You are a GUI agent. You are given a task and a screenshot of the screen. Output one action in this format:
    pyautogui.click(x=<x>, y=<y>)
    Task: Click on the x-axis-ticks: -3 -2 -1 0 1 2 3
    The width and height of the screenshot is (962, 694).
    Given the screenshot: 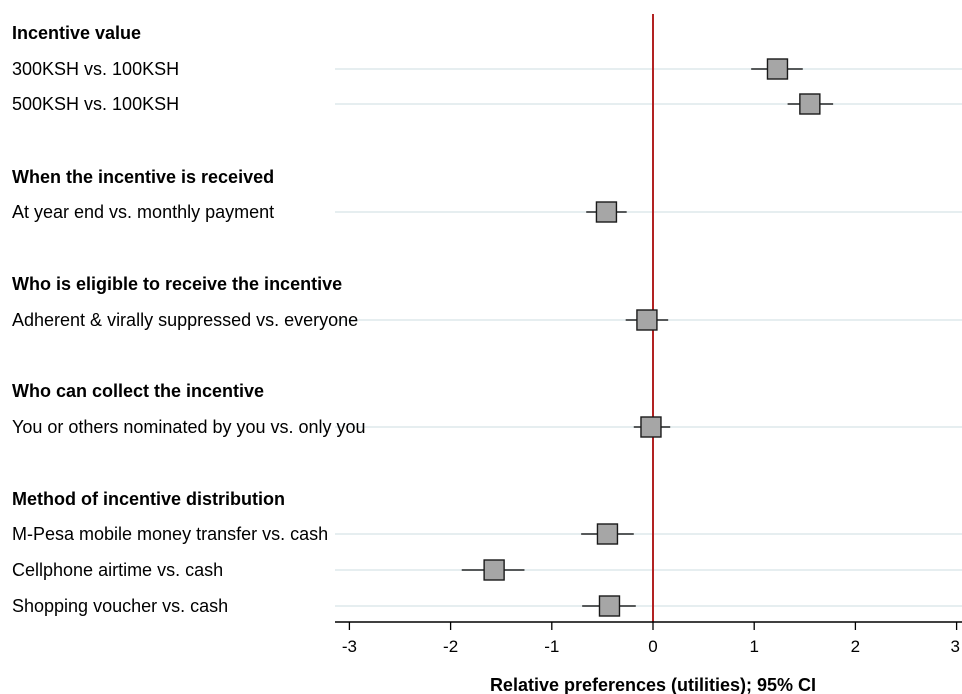 What is the action you would take?
    pyautogui.click(x=651, y=639)
    